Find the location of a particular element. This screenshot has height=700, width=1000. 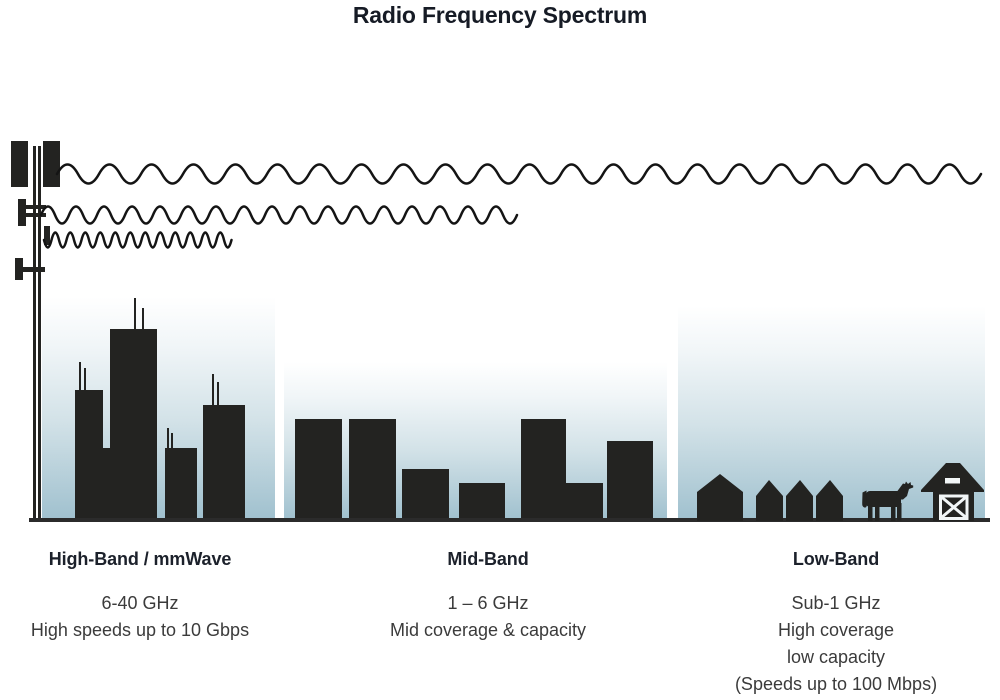

ground-line is located at coordinates (509, 520).